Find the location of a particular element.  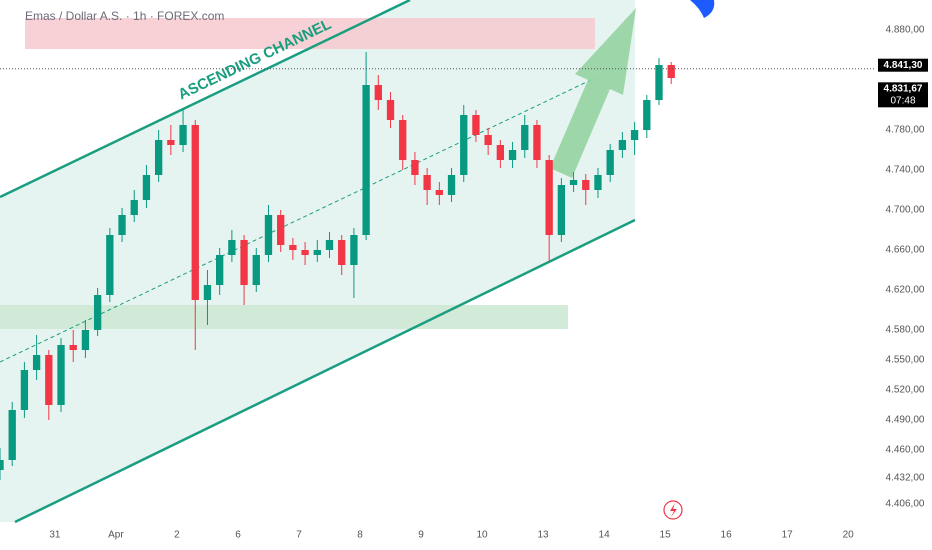

y-tick-label: 4.880,00 is located at coordinates (905, 30).